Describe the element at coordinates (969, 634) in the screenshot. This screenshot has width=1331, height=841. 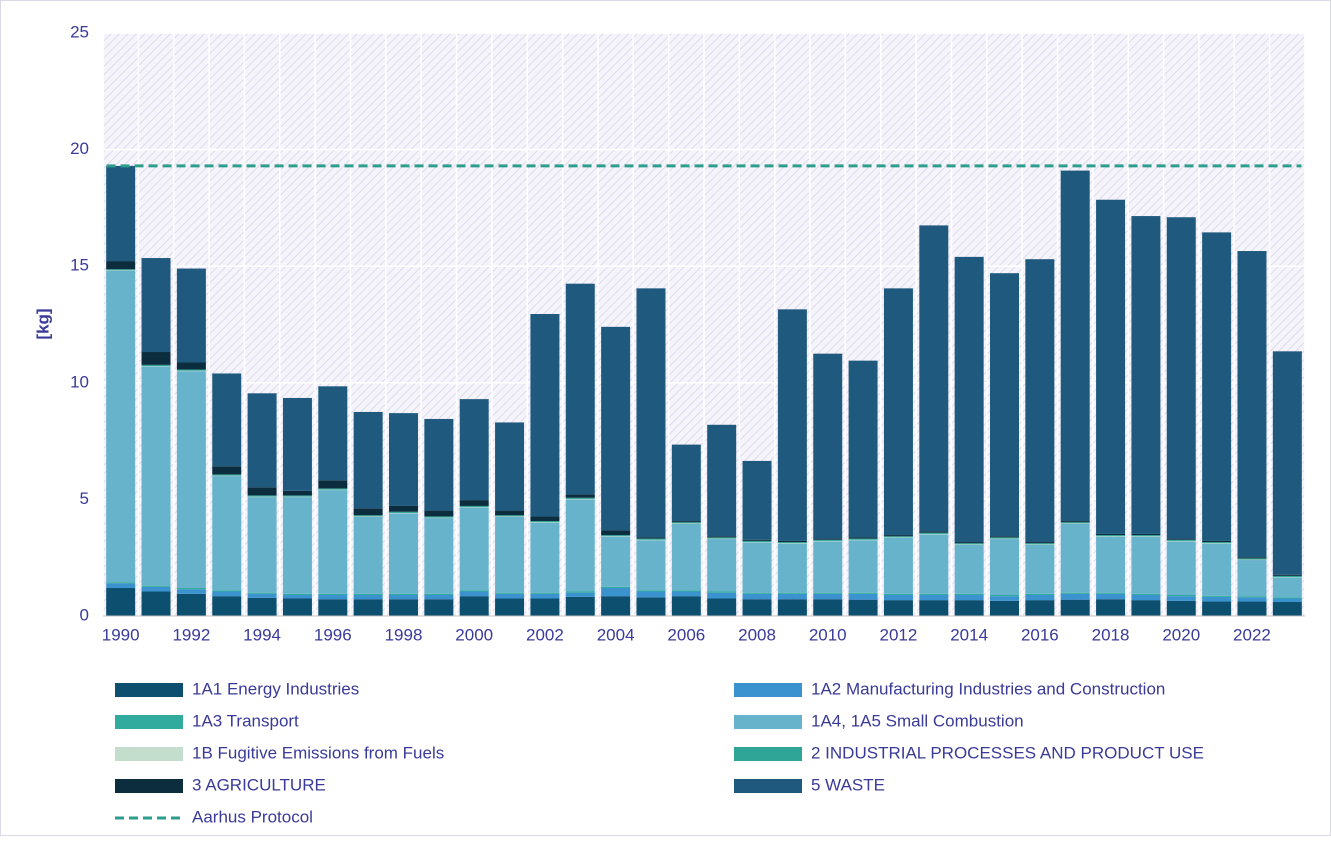
I see `x-tick-label: 2014` at that location.